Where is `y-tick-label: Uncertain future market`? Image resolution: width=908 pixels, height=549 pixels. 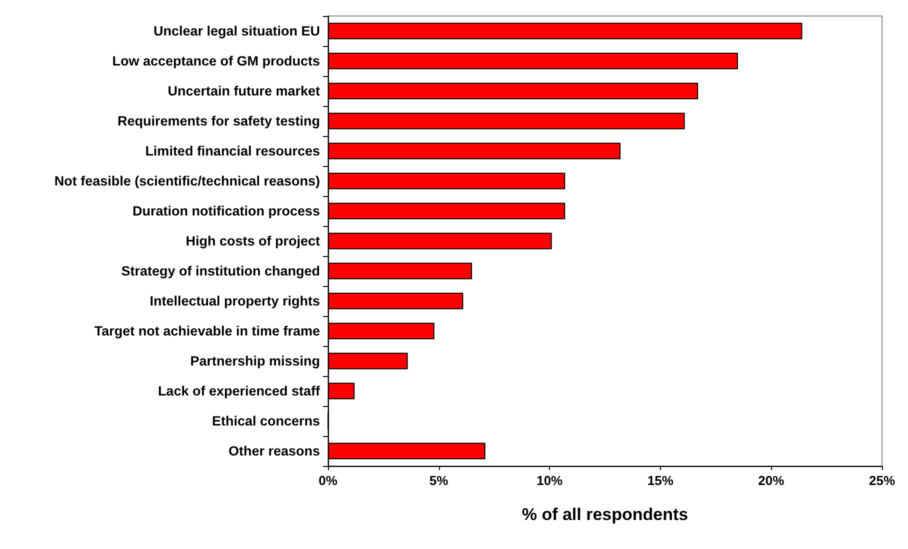 y-tick-label: Uncertain future market is located at coordinates (244, 91).